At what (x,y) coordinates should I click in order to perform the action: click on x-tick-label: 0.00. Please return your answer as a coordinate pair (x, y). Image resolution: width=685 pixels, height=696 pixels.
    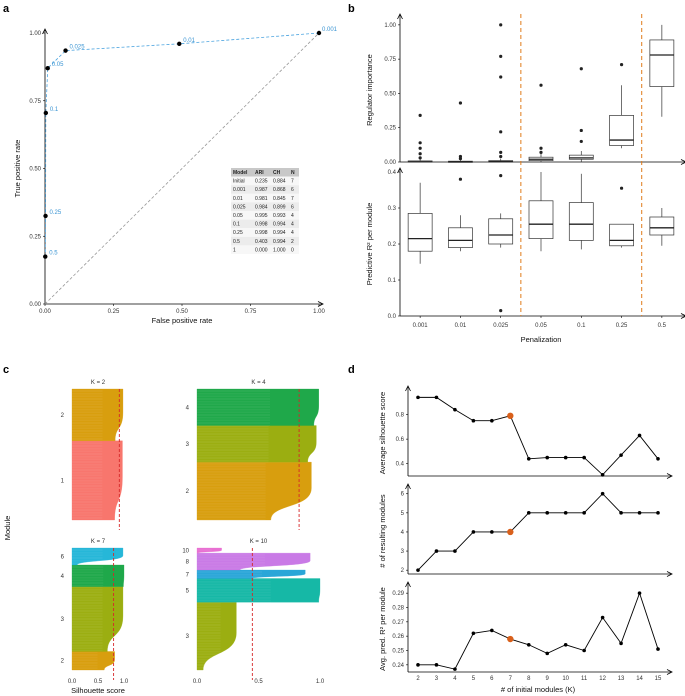
    Looking at the image, I should click on (45, 312).